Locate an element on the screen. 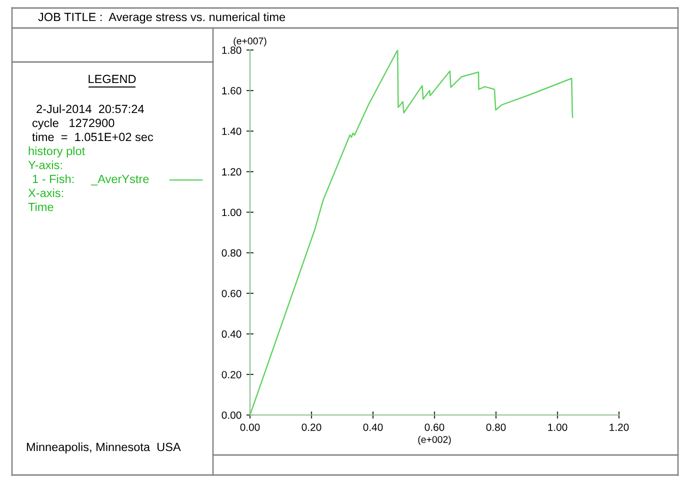  y-axis-title: (e+007) is located at coordinates (250, 41).